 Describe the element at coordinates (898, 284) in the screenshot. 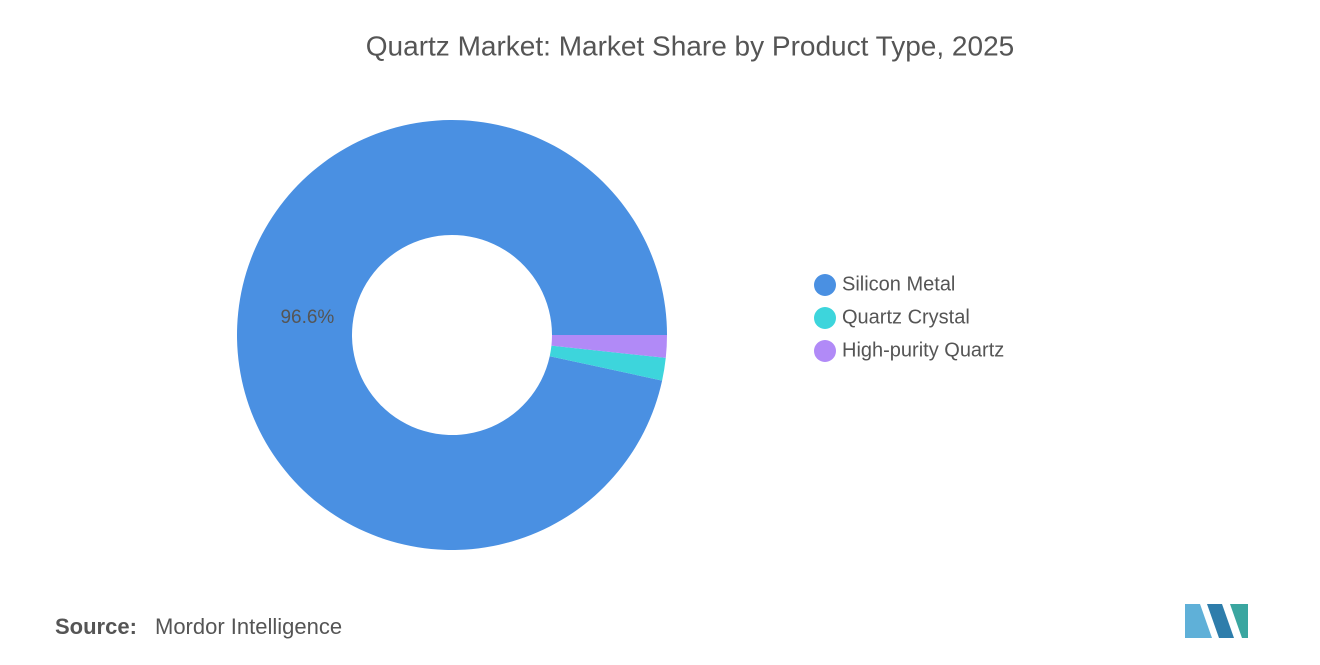

I see `legend-label: Silicon Metal` at that location.